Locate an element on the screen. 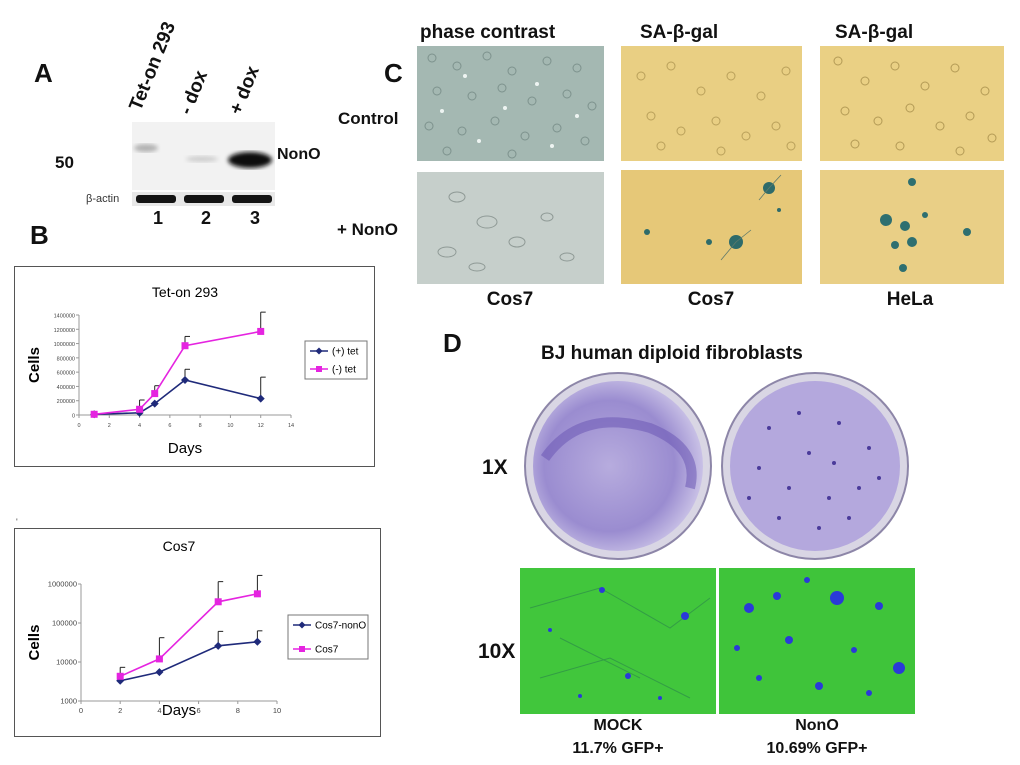 The height and width of the screenshot is (765, 1020). y-tick-label: 1400000 is located at coordinates (64, 317).